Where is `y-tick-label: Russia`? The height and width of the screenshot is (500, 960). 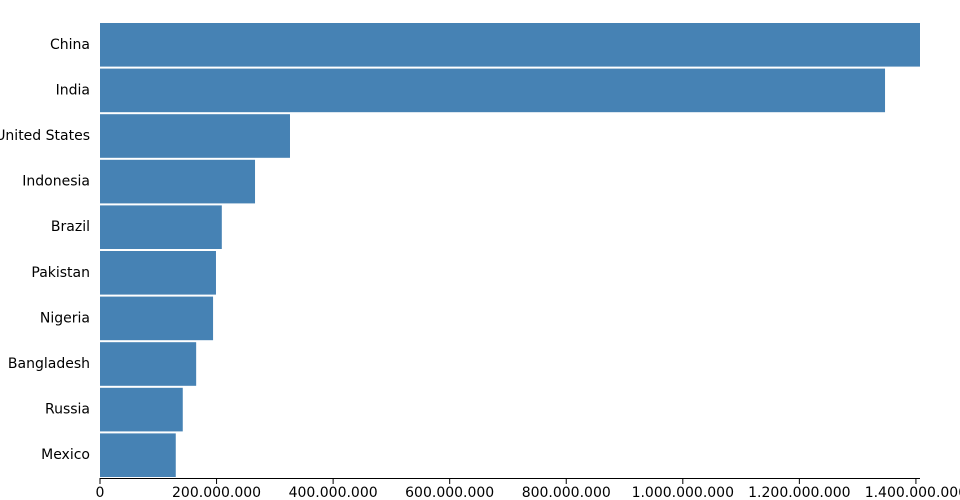
y-tick-label: Russia is located at coordinates (67, 410).